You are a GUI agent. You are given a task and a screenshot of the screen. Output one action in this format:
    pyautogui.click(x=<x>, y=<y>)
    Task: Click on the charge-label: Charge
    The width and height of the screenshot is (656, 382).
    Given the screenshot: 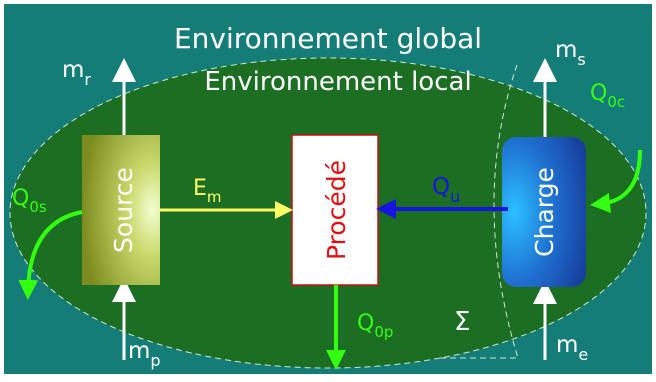 What is the action you would take?
    pyautogui.click(x=544, y=212)
    